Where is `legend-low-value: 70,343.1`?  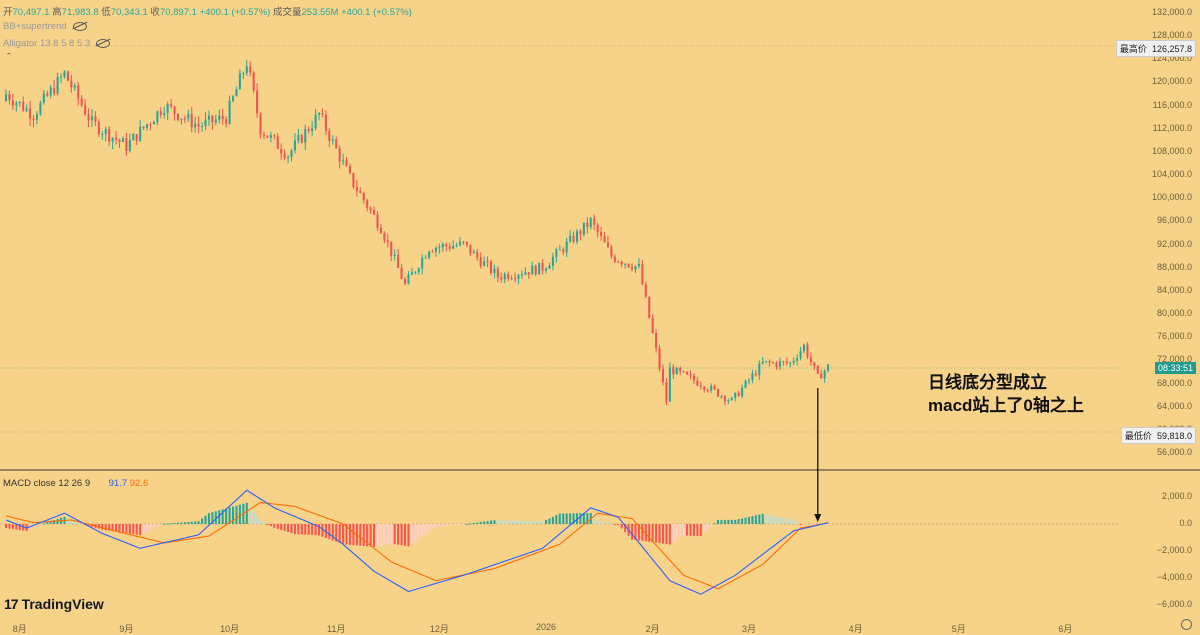 legend-low-value: 70,343.1 is located at coordinates (129, 12).